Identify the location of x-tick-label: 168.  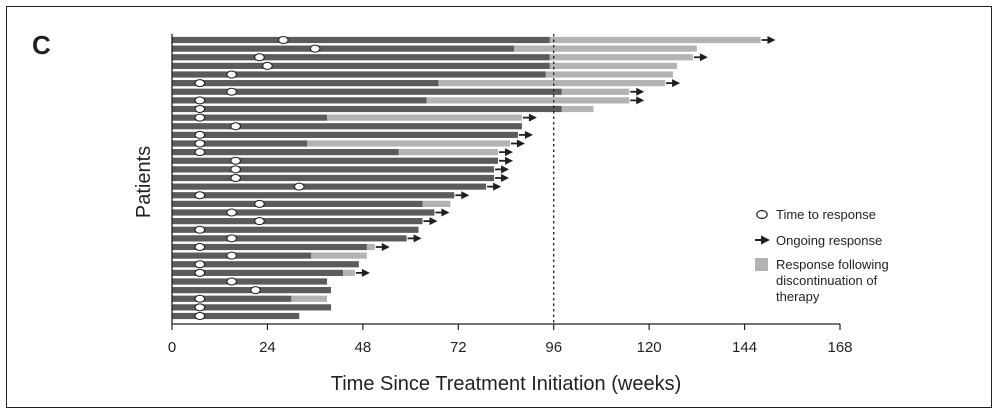
(839, 347).